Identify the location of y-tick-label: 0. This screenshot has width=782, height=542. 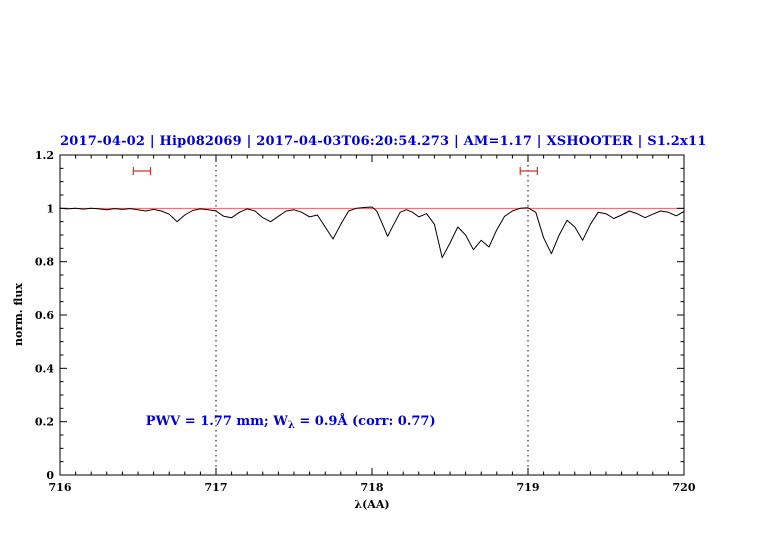
(50, 475).